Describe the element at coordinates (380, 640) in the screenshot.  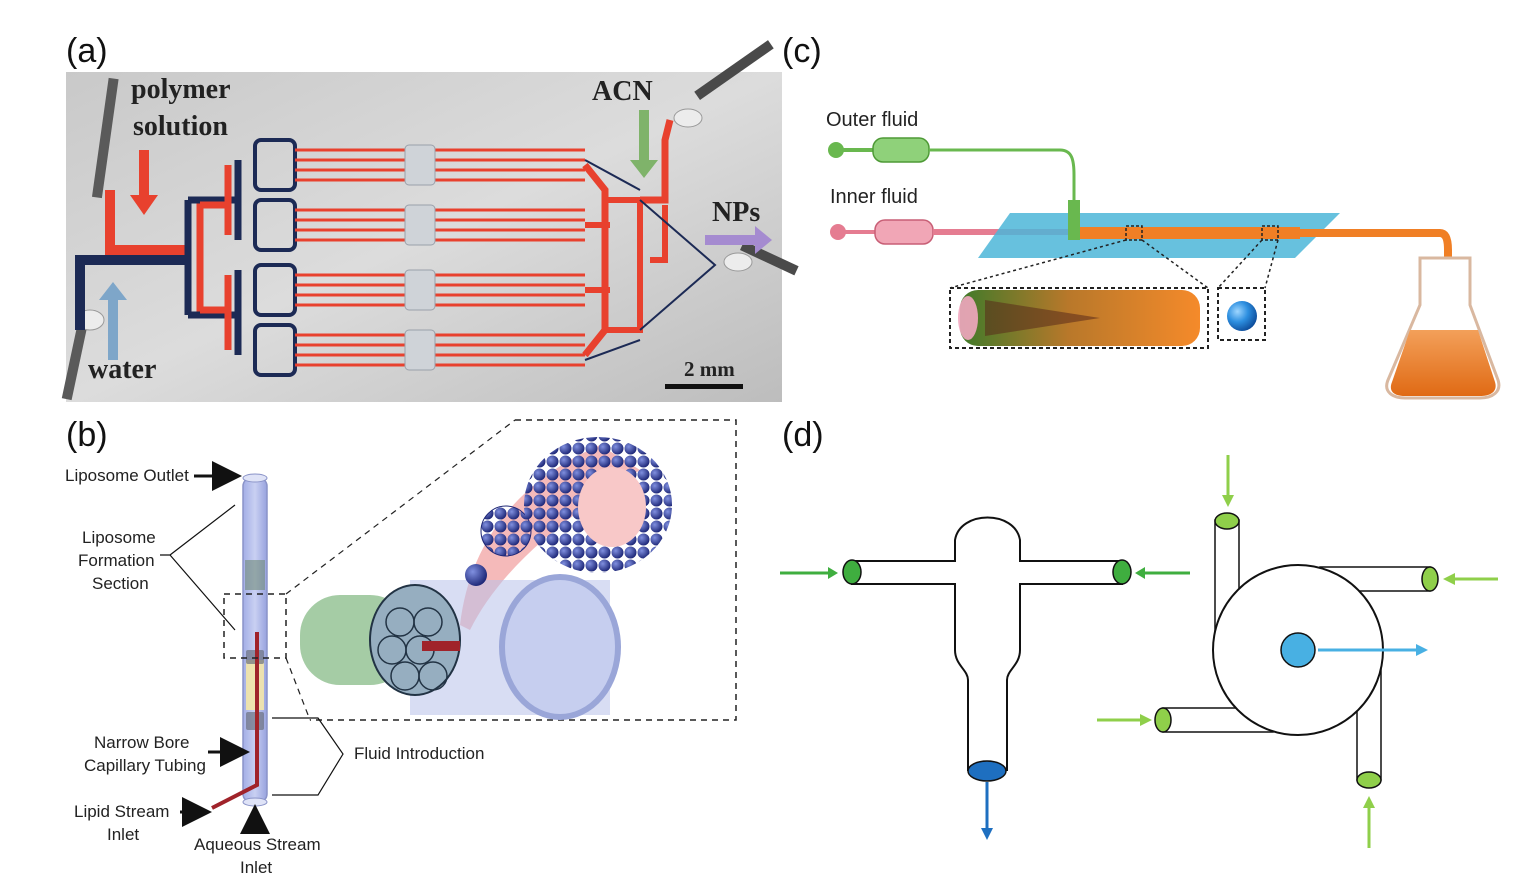
I see `fiber-bundle` at that location.